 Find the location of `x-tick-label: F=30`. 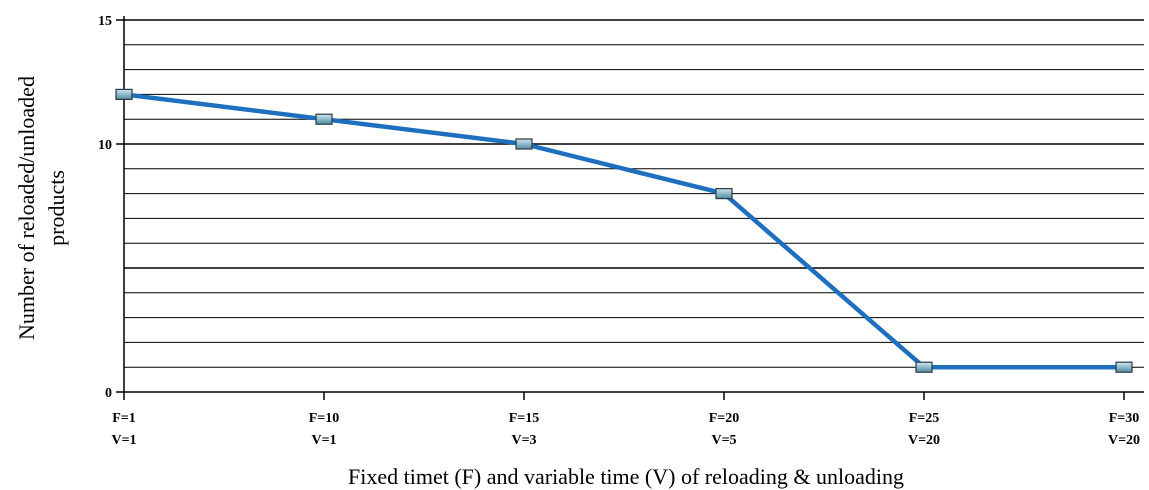

x-tick-label: F=30 is located at coordinates (1124, 418).